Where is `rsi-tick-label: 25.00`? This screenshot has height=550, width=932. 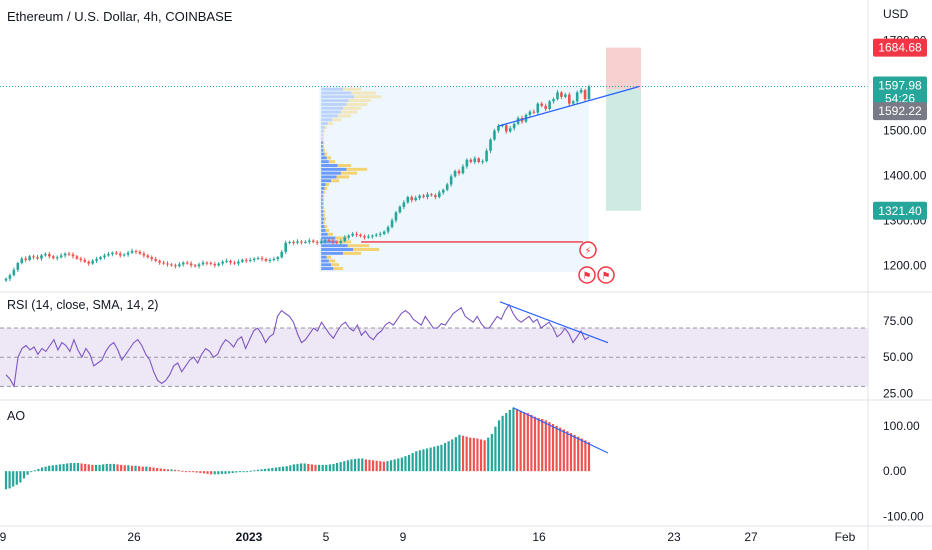
rsi-tick-label: 25.00 is located at coordinates (898, 394).